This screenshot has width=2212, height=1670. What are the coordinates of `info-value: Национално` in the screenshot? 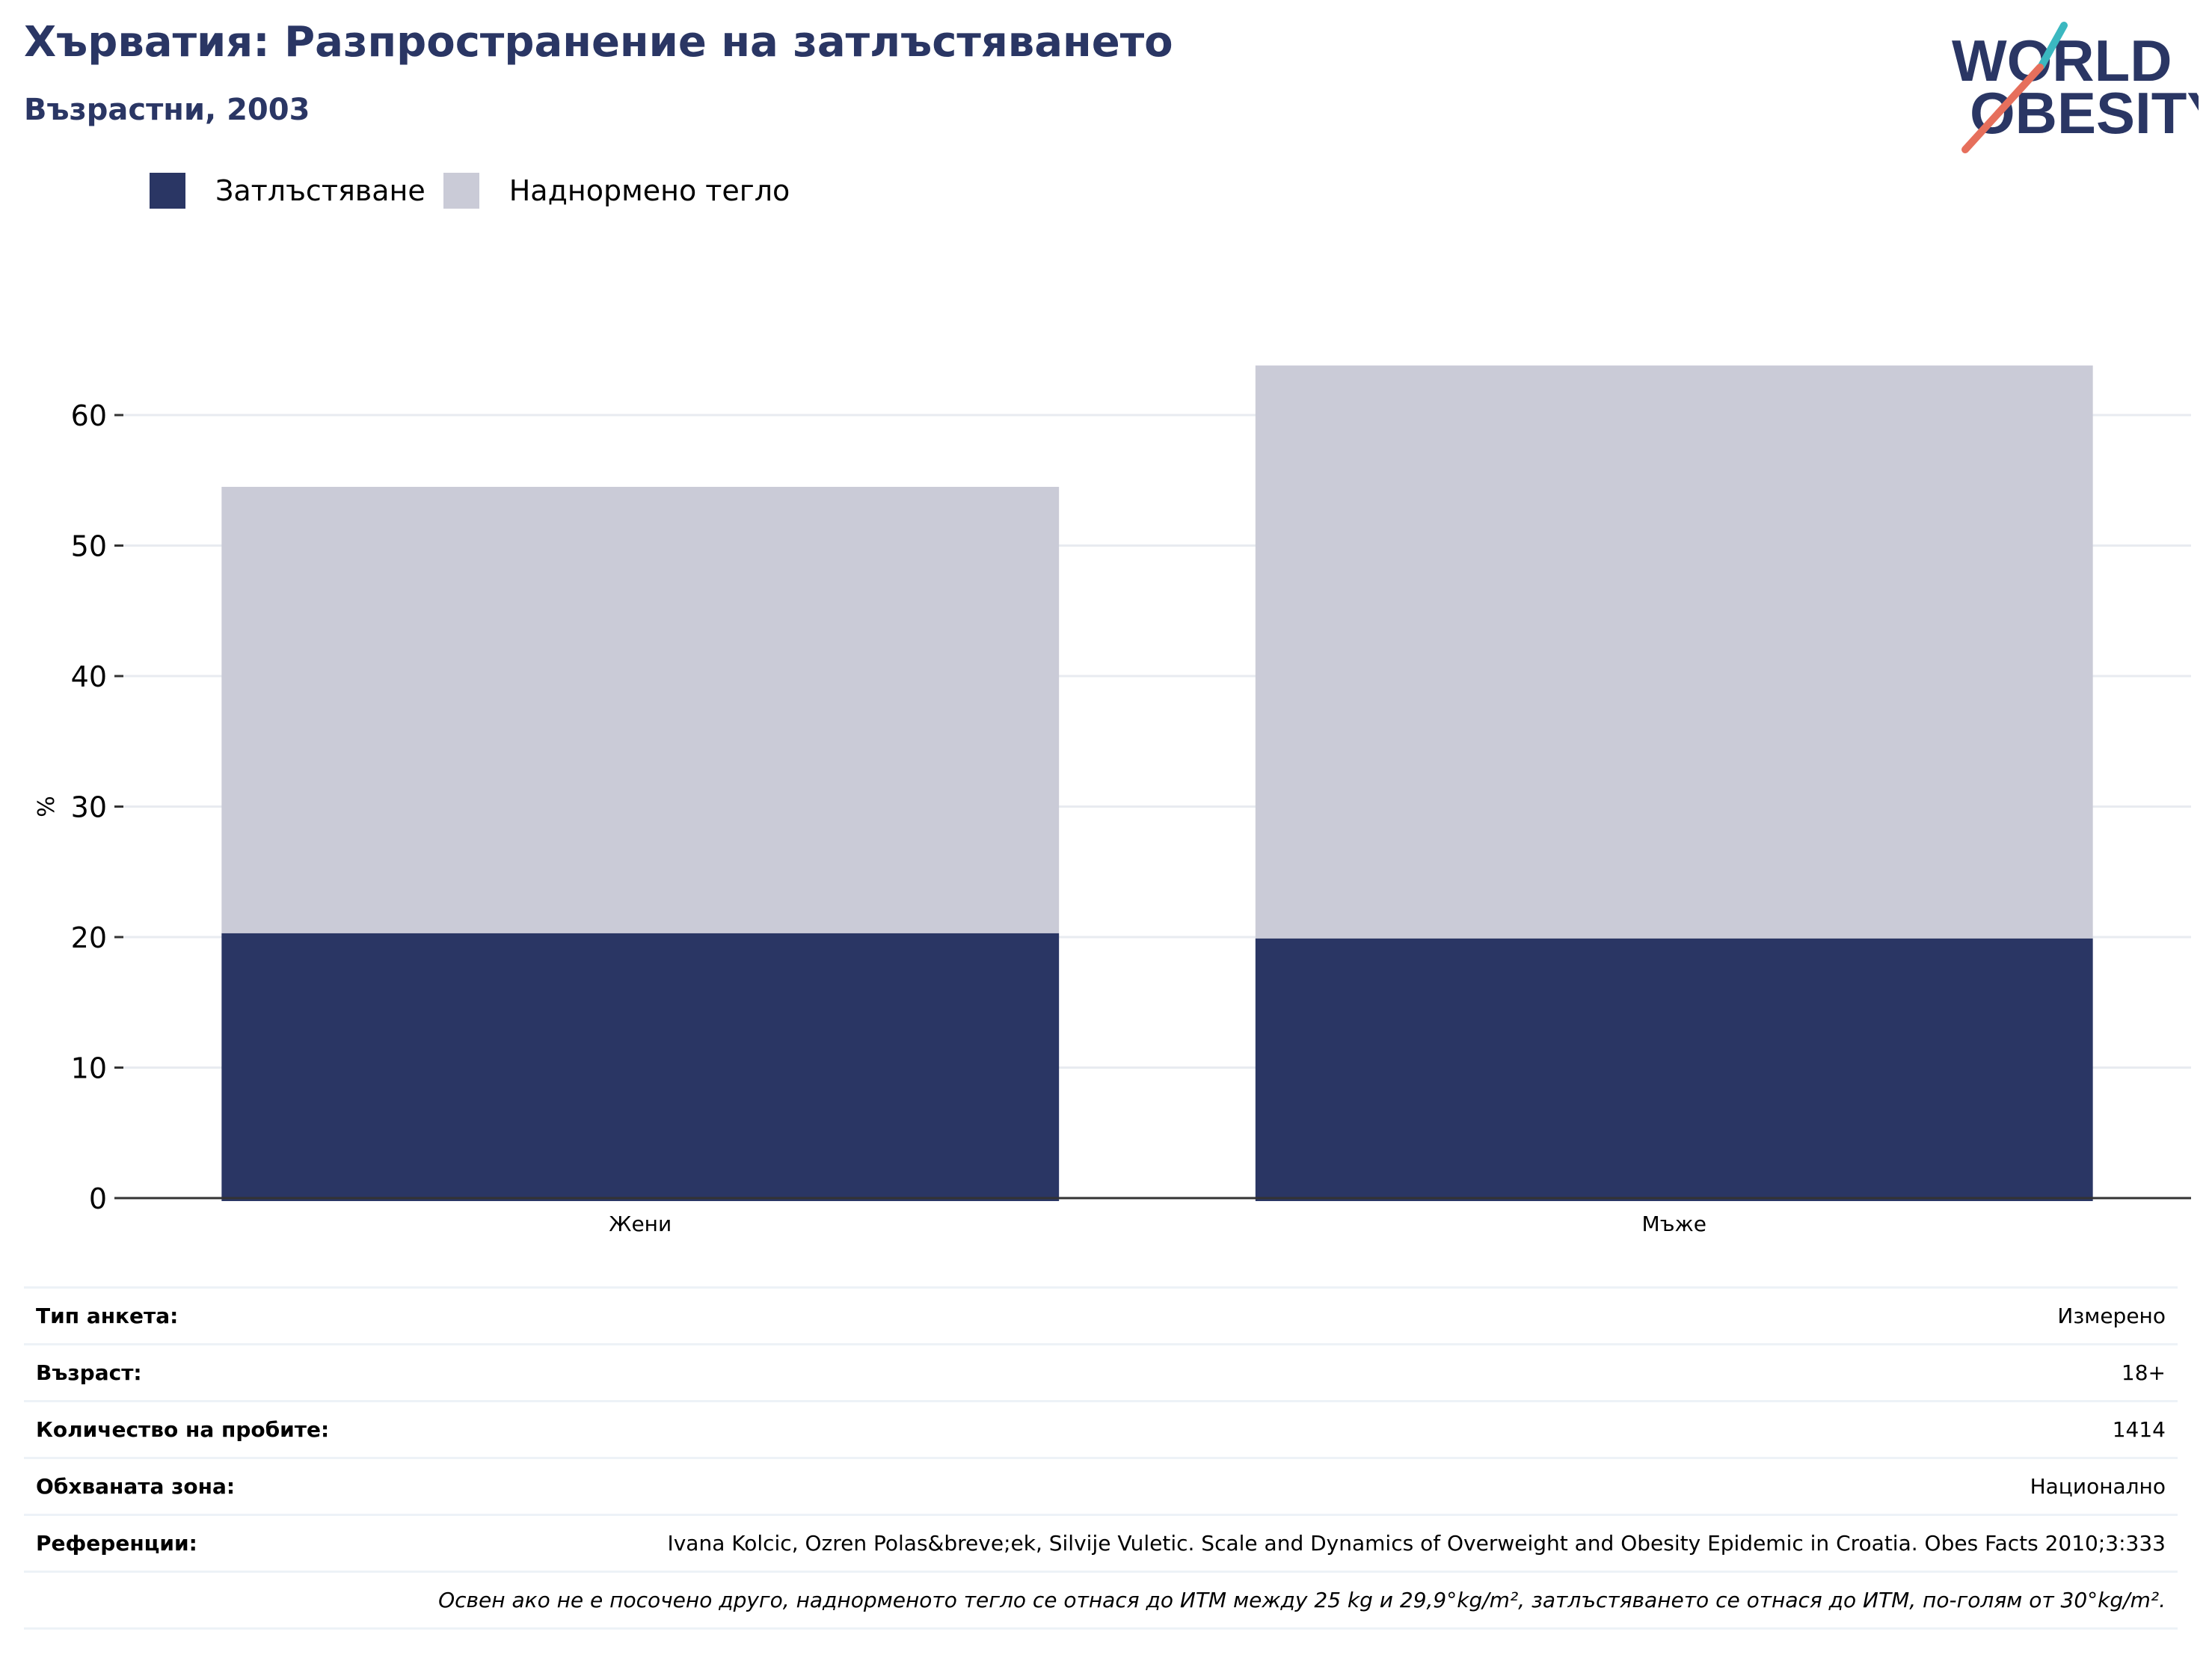 It's located at (2098, 1486).